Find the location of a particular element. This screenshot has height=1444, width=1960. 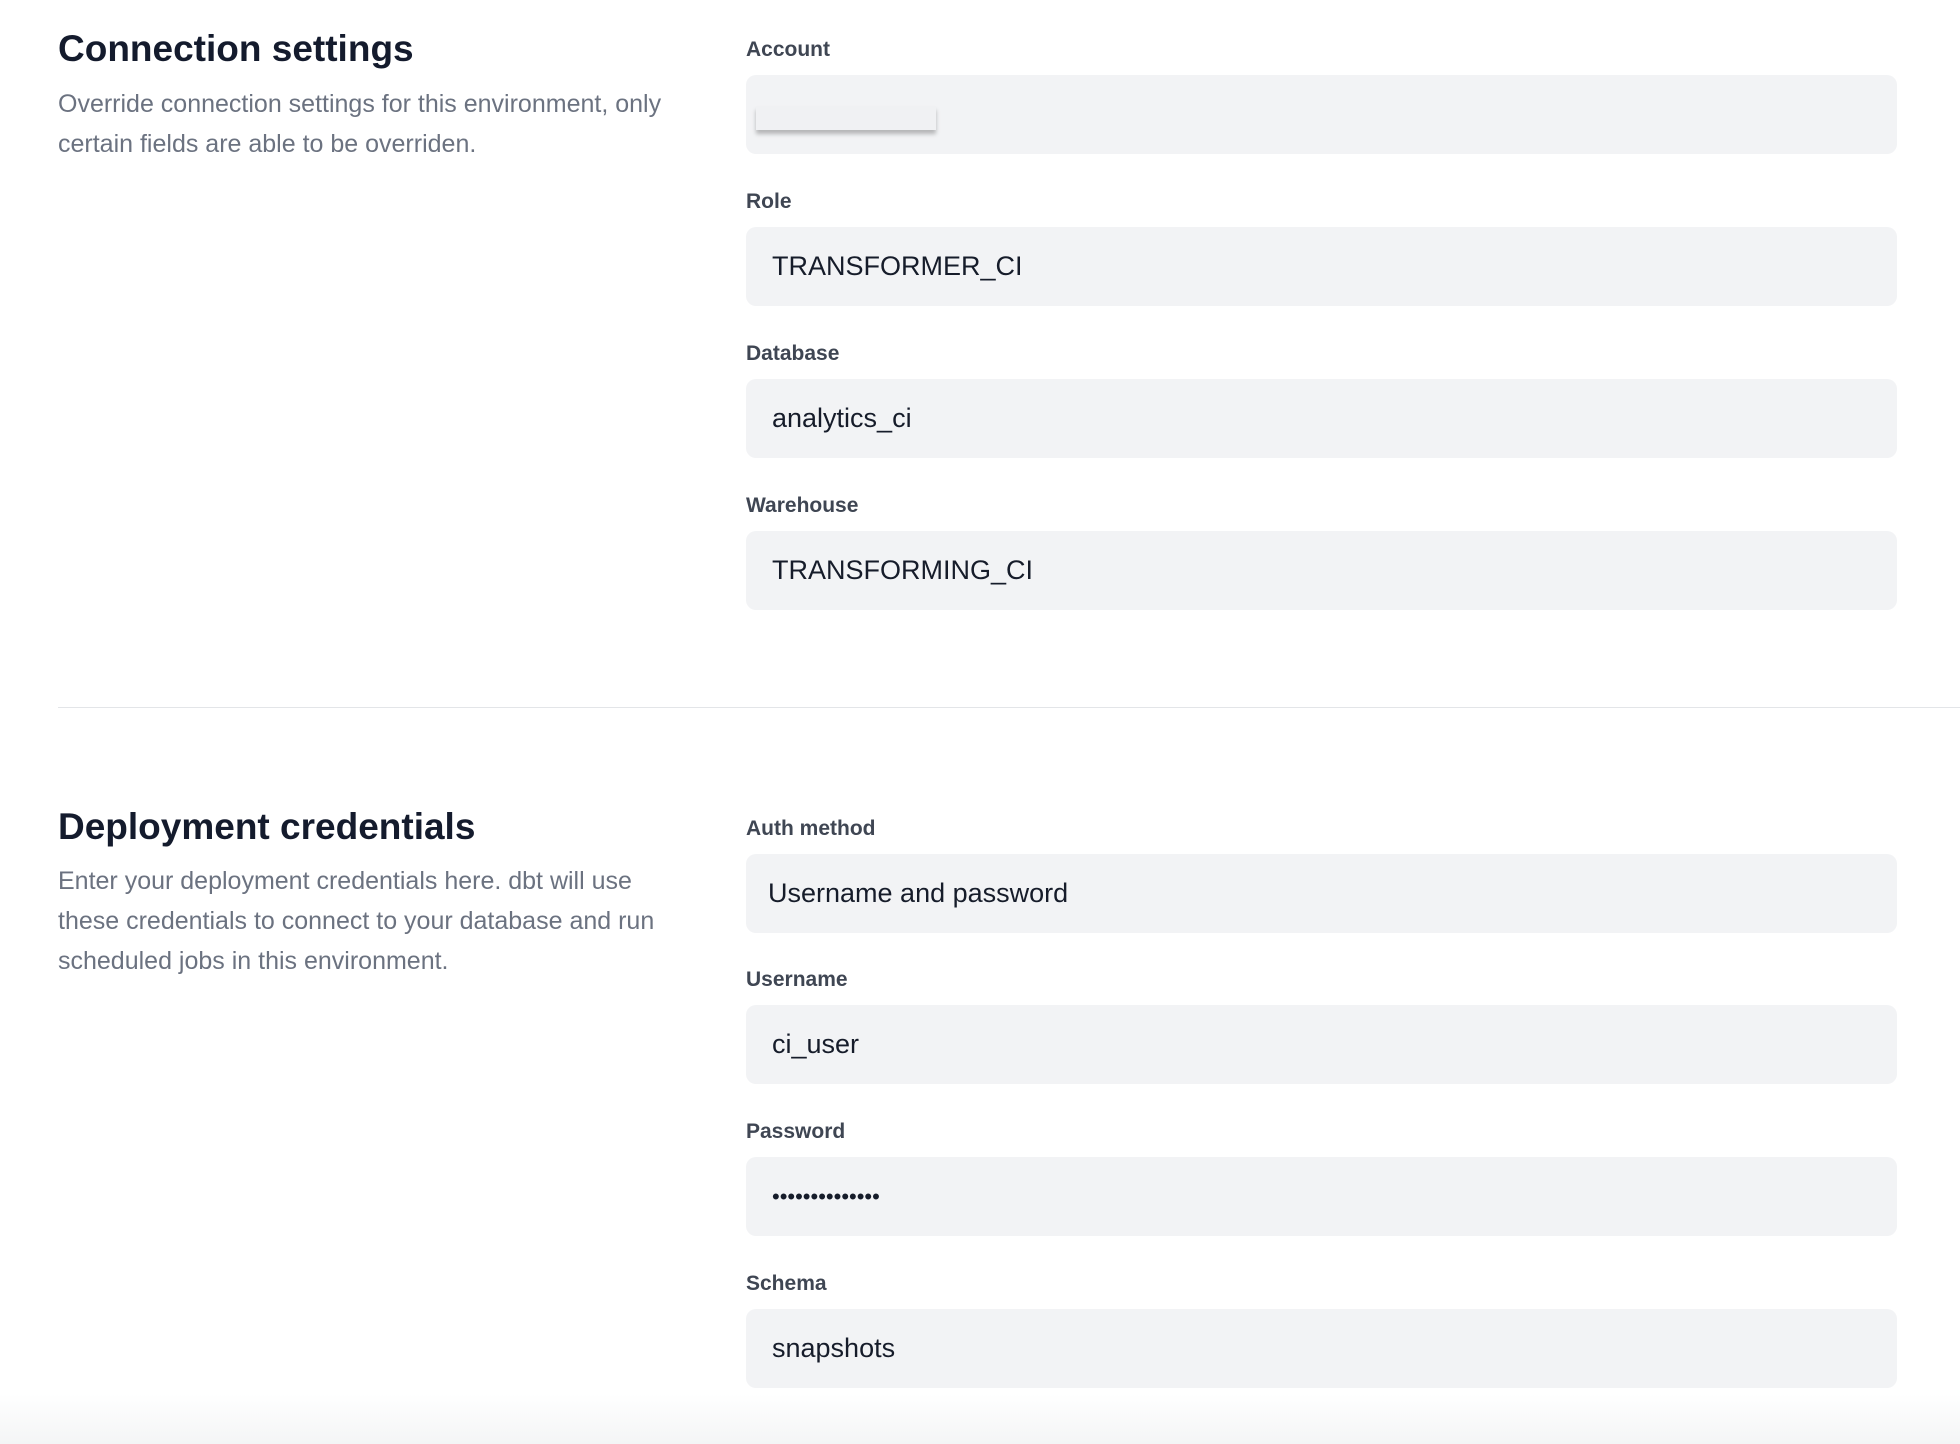

schema-field: snapshots is located at coordinates (1321, 1348).